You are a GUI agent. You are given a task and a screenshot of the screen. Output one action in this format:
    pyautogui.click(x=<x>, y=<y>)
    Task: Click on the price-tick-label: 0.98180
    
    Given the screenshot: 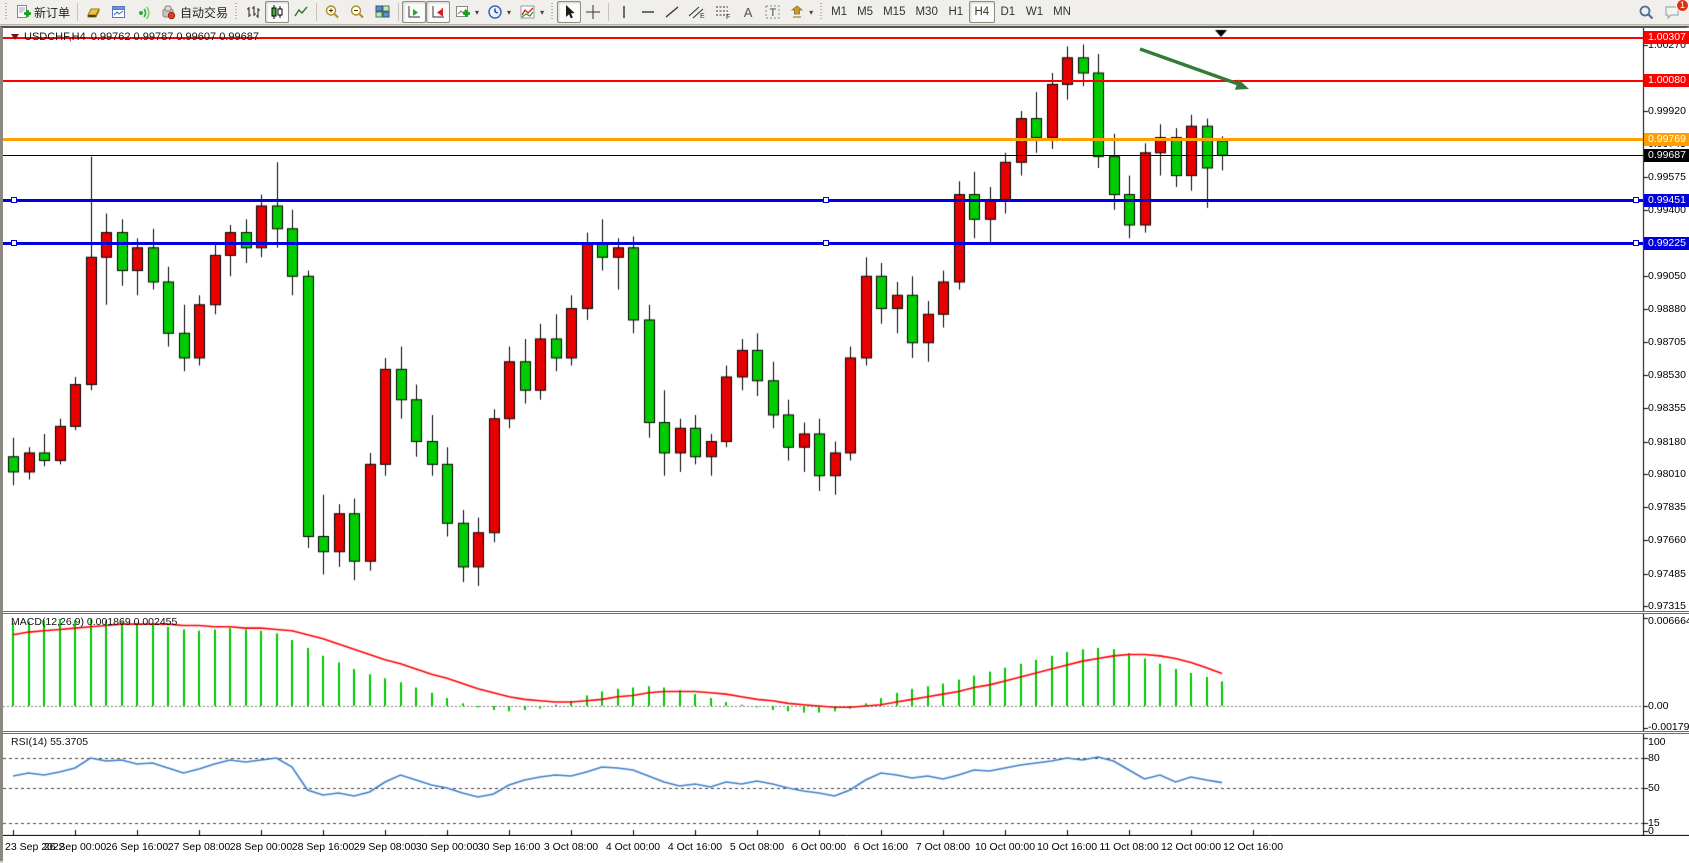 What is the action you would take?
    pyautogui.click(x=1667, y=441)
    